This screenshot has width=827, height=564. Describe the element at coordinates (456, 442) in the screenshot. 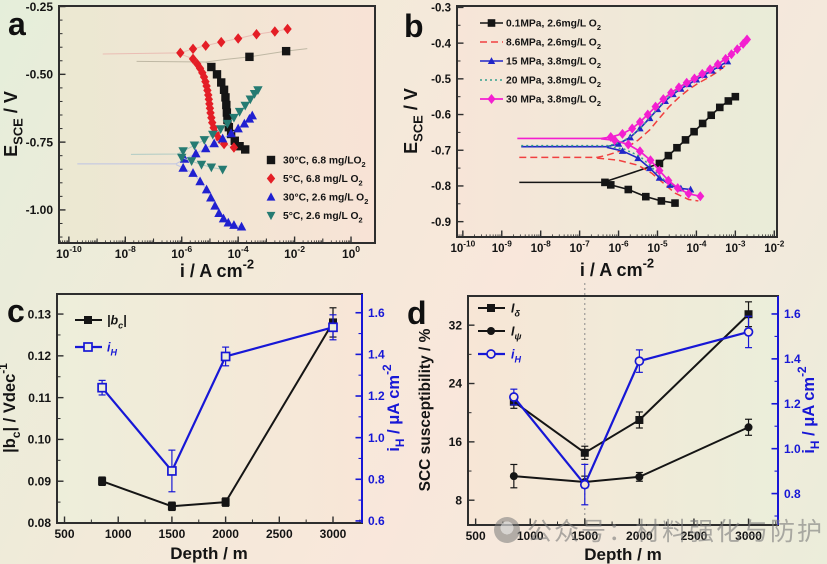

I see `svg-text: 16` at that location.